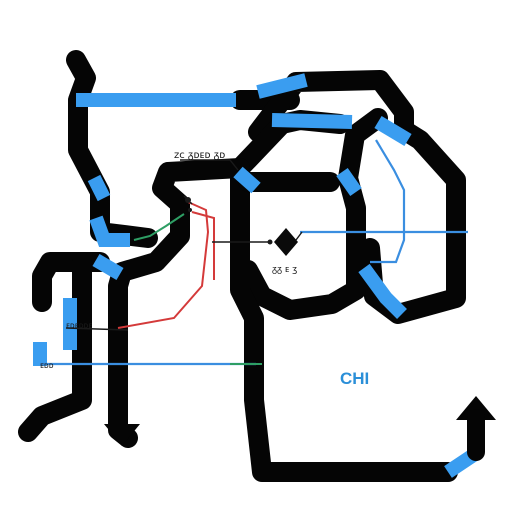 The height and width of the screenshot is (512, 512). What do you see at coordinates (188, 200) in the screenshot?
I see `node-west` at bounding box center [188, 200].